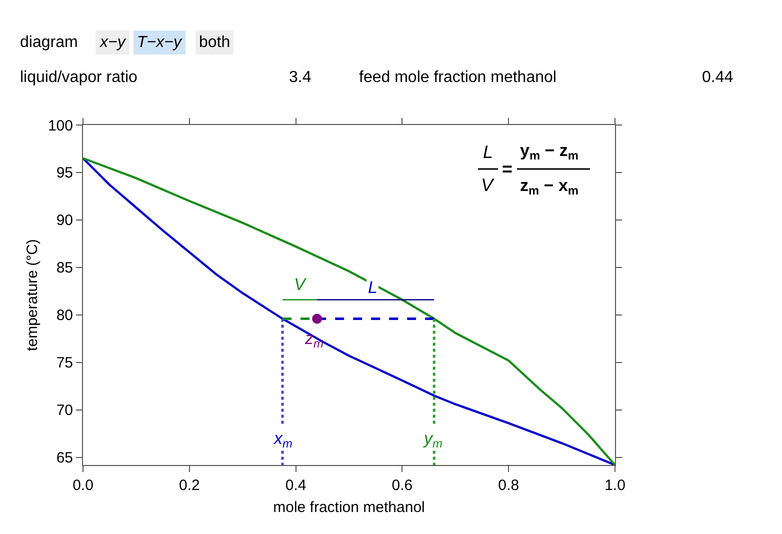  What do you see at coordinates (33, 295) in the screenshot?
I see `y-axis-title: temperature (°C)` at bounding box center [33, 295].